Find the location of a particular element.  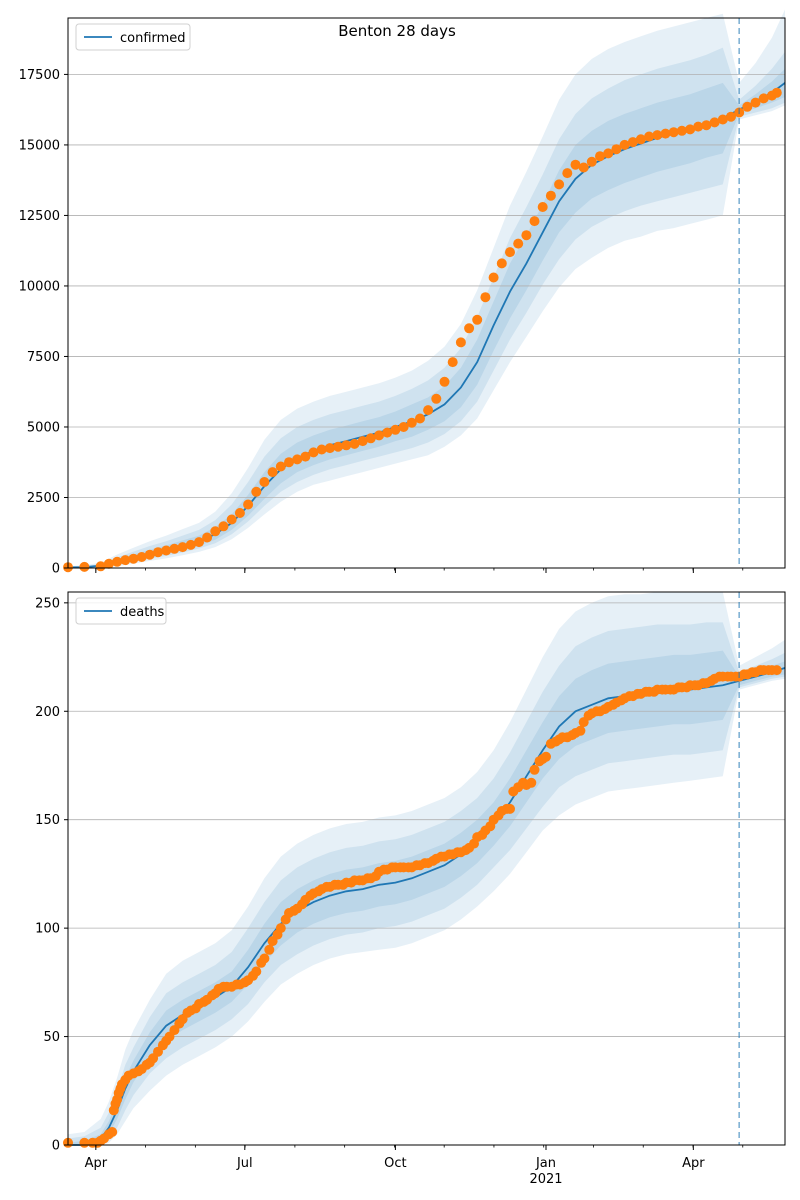

confirmed-y-axis: 0 2500 5000 7500 10000 12500 15000 17500 is located at coordinates (43, 322).